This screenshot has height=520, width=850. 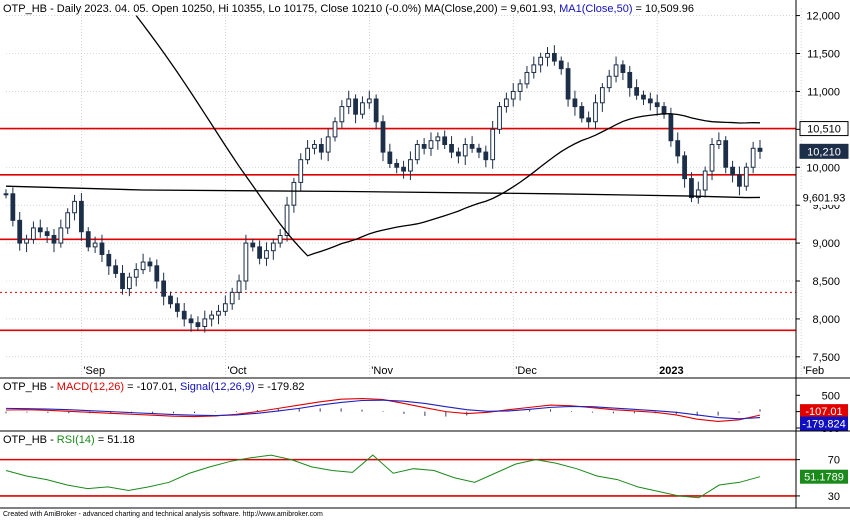 I want to click on macd-panel: -5000500-107.01-179.824, so click(x=426, y=412).